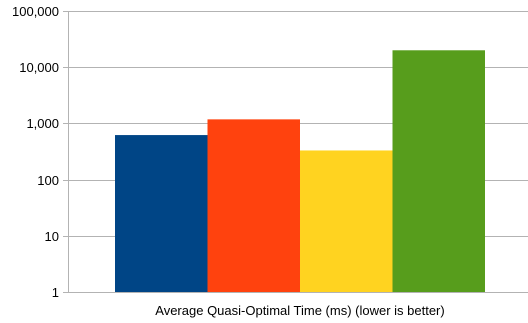 This screenshot has height=323, width=528. I want to click on y-tick-label: 1,000, so click(42, 123).